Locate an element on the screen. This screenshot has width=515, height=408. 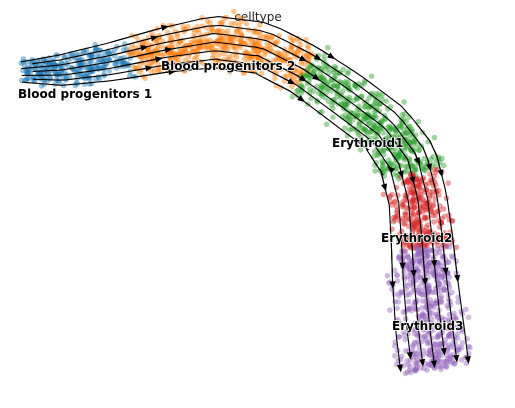
cluster-label-erythroid3: Erythroid3 is located at coordinates (427, 326).